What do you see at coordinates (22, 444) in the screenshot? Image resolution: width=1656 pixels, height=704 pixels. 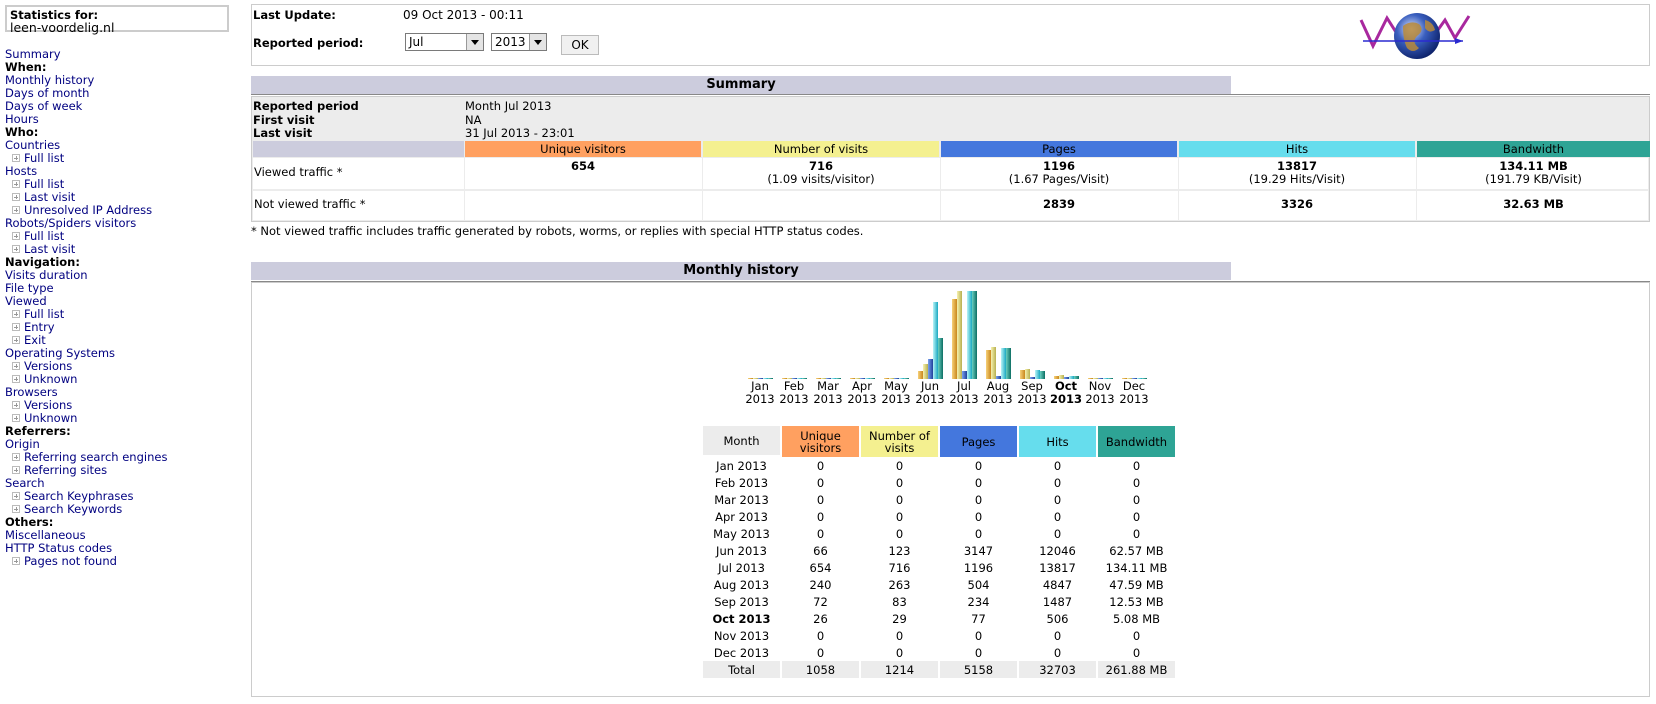 I see `menu-link-origin: Origin` at bounding box center [22, 444].